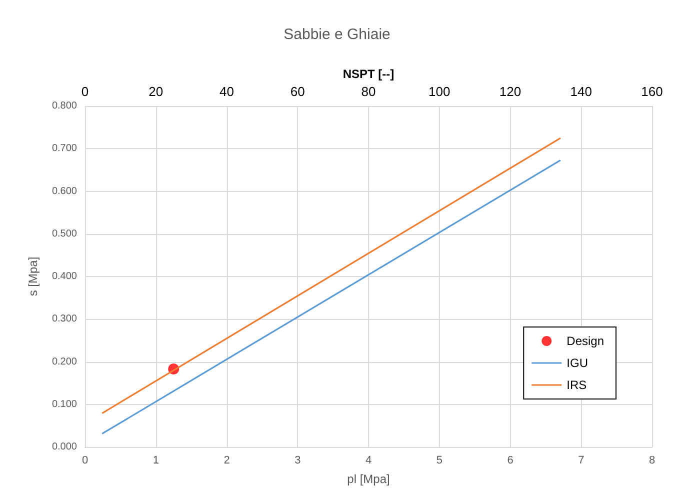 The height and width of the screenshot is (499, 674). Describe the element at coordinates (297, 460) in the screenshot. I see `x-tick-label: 3` at that location.